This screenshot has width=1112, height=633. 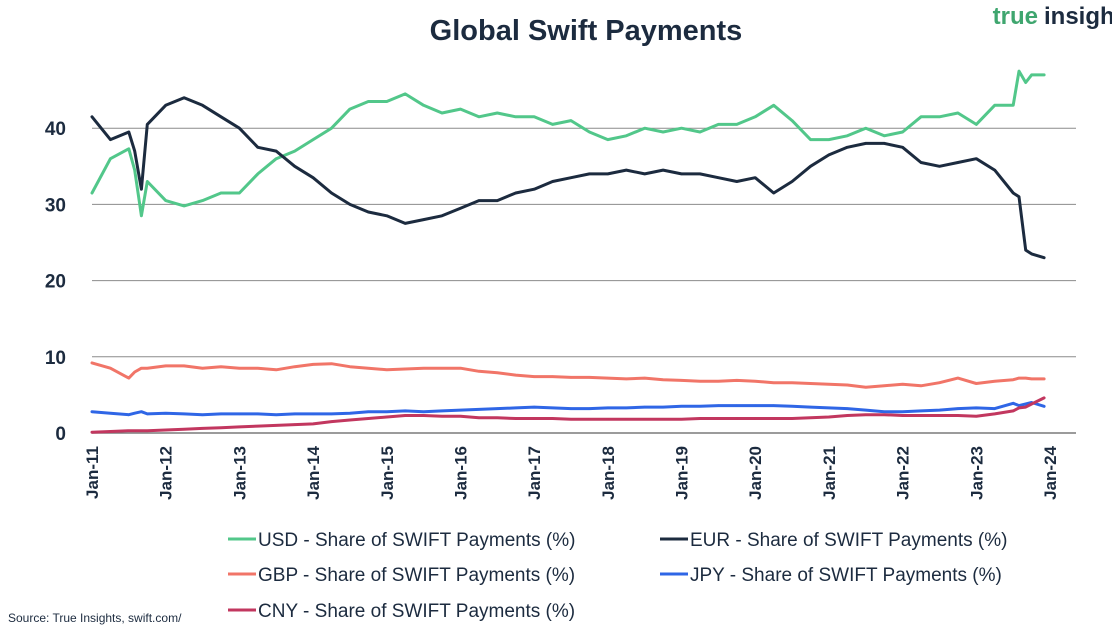 I want to click on legend-label: EUR - Share of SWIFT Payments (%), so click(x=848, y=540).